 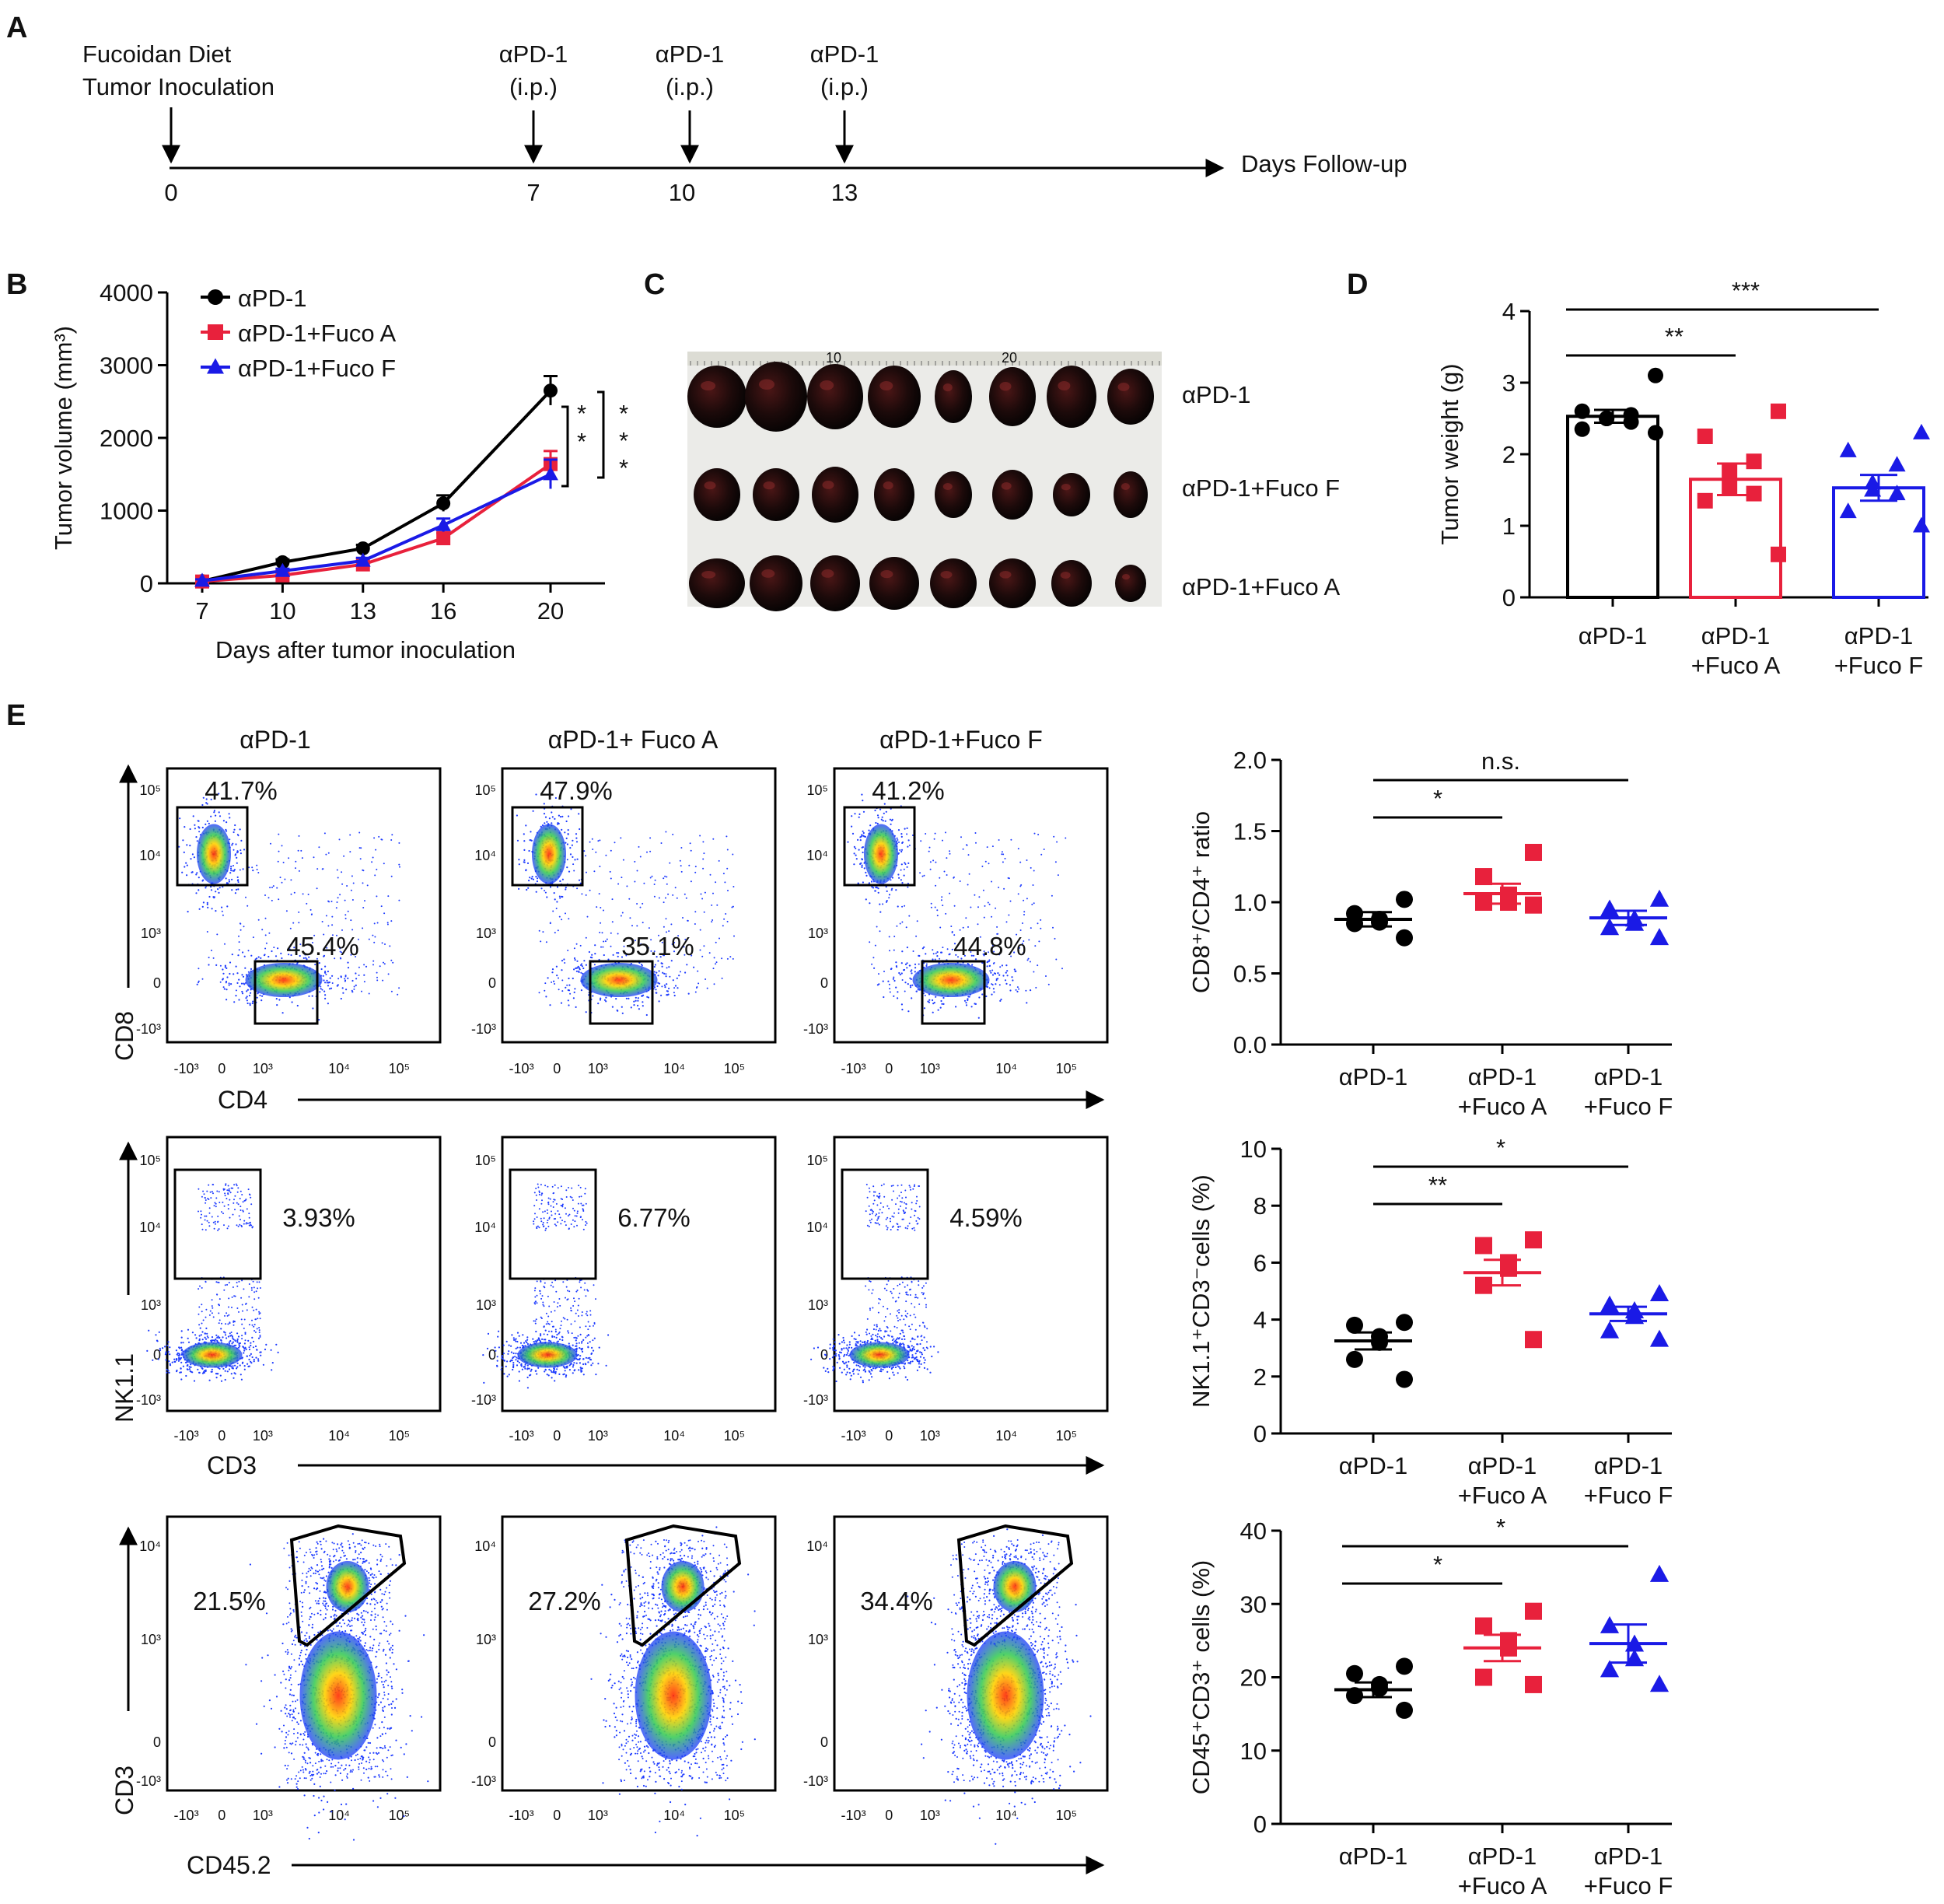 What do you see at coordinates (619, 980) in the screenshot?
I see `density-core` at bounding box center [619, 980].